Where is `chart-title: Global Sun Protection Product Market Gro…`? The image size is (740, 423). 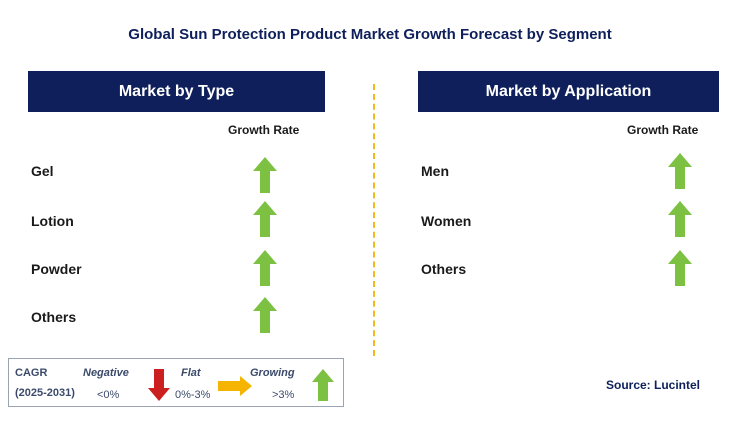 chart-title: Global Sun Protection Product Market Gro… is located at coordinates (370, 34).